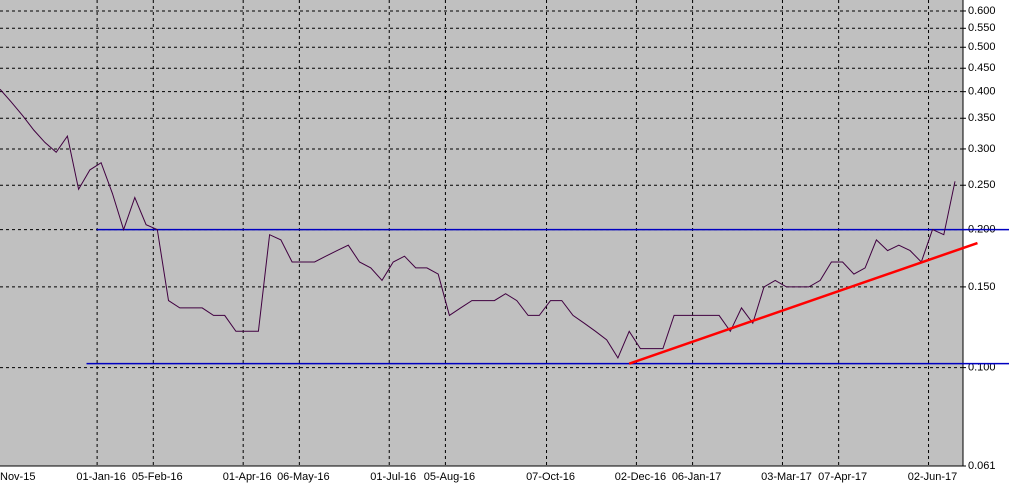  I want to click on y-tick-label: 0.300, so click(982, 149).